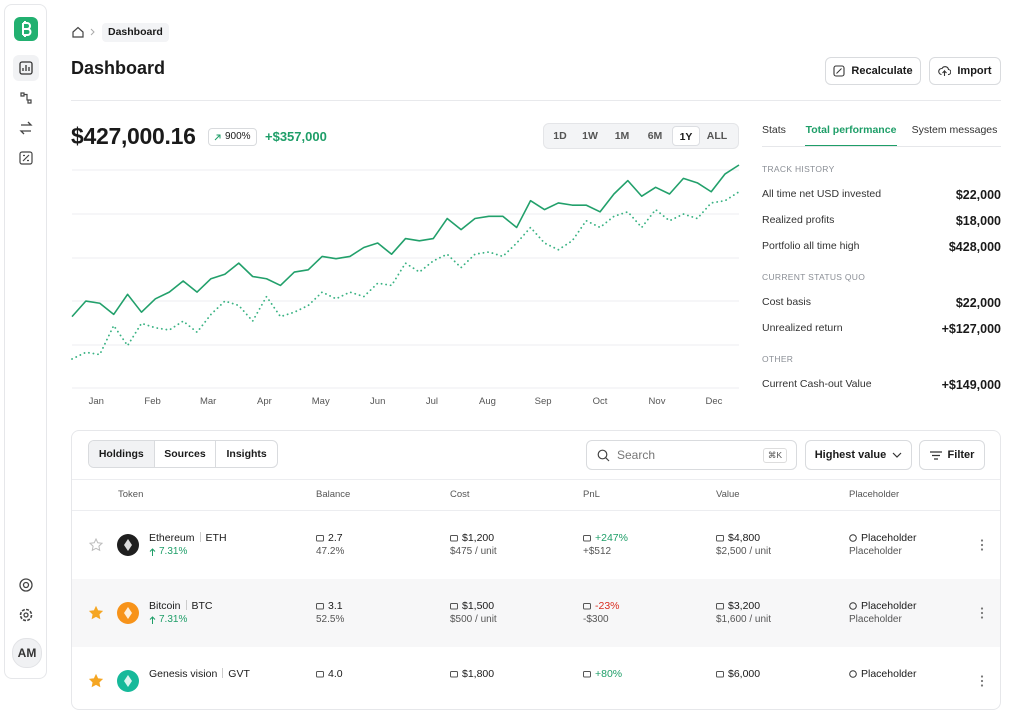  I want to click on avatar: AM, so click(27, 653).